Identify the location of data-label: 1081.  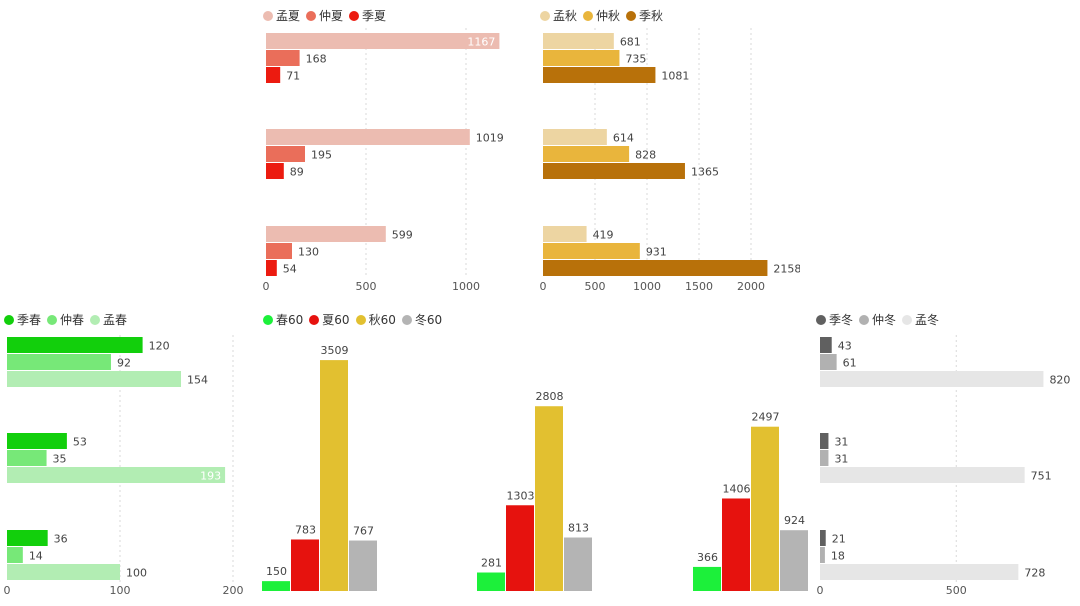
(675, 76).